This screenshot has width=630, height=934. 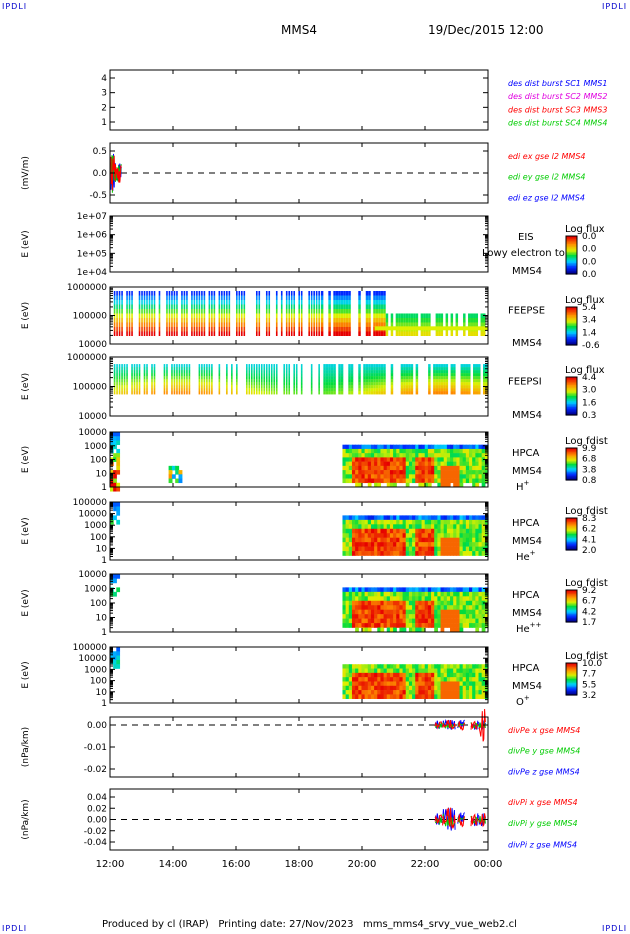 I want to click on colorbar-tick-label: 0.0, so click(x=589, y=275).